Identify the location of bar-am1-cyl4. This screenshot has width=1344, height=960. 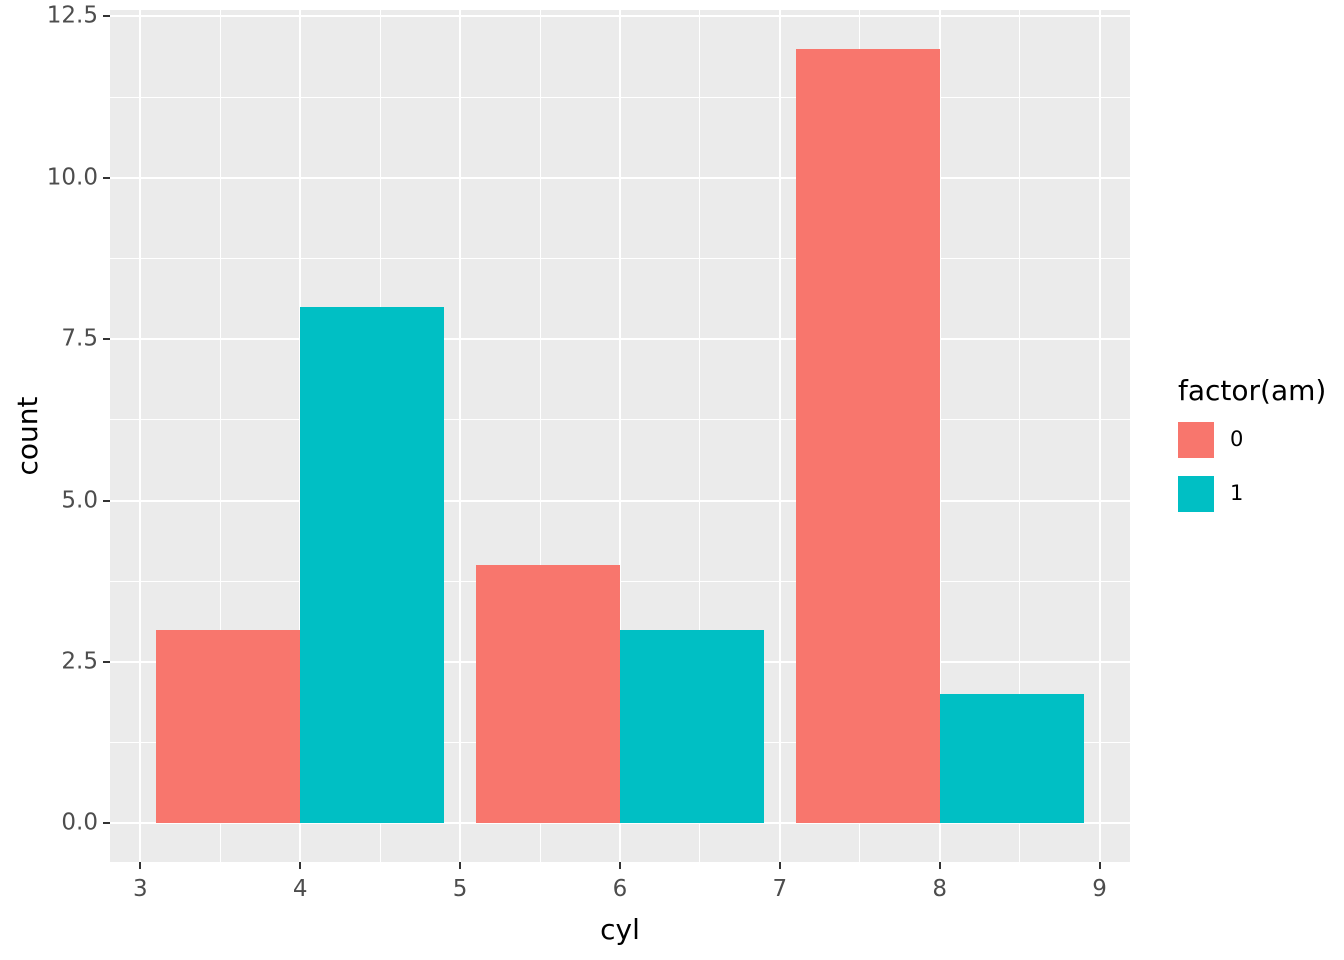
(372, 565).